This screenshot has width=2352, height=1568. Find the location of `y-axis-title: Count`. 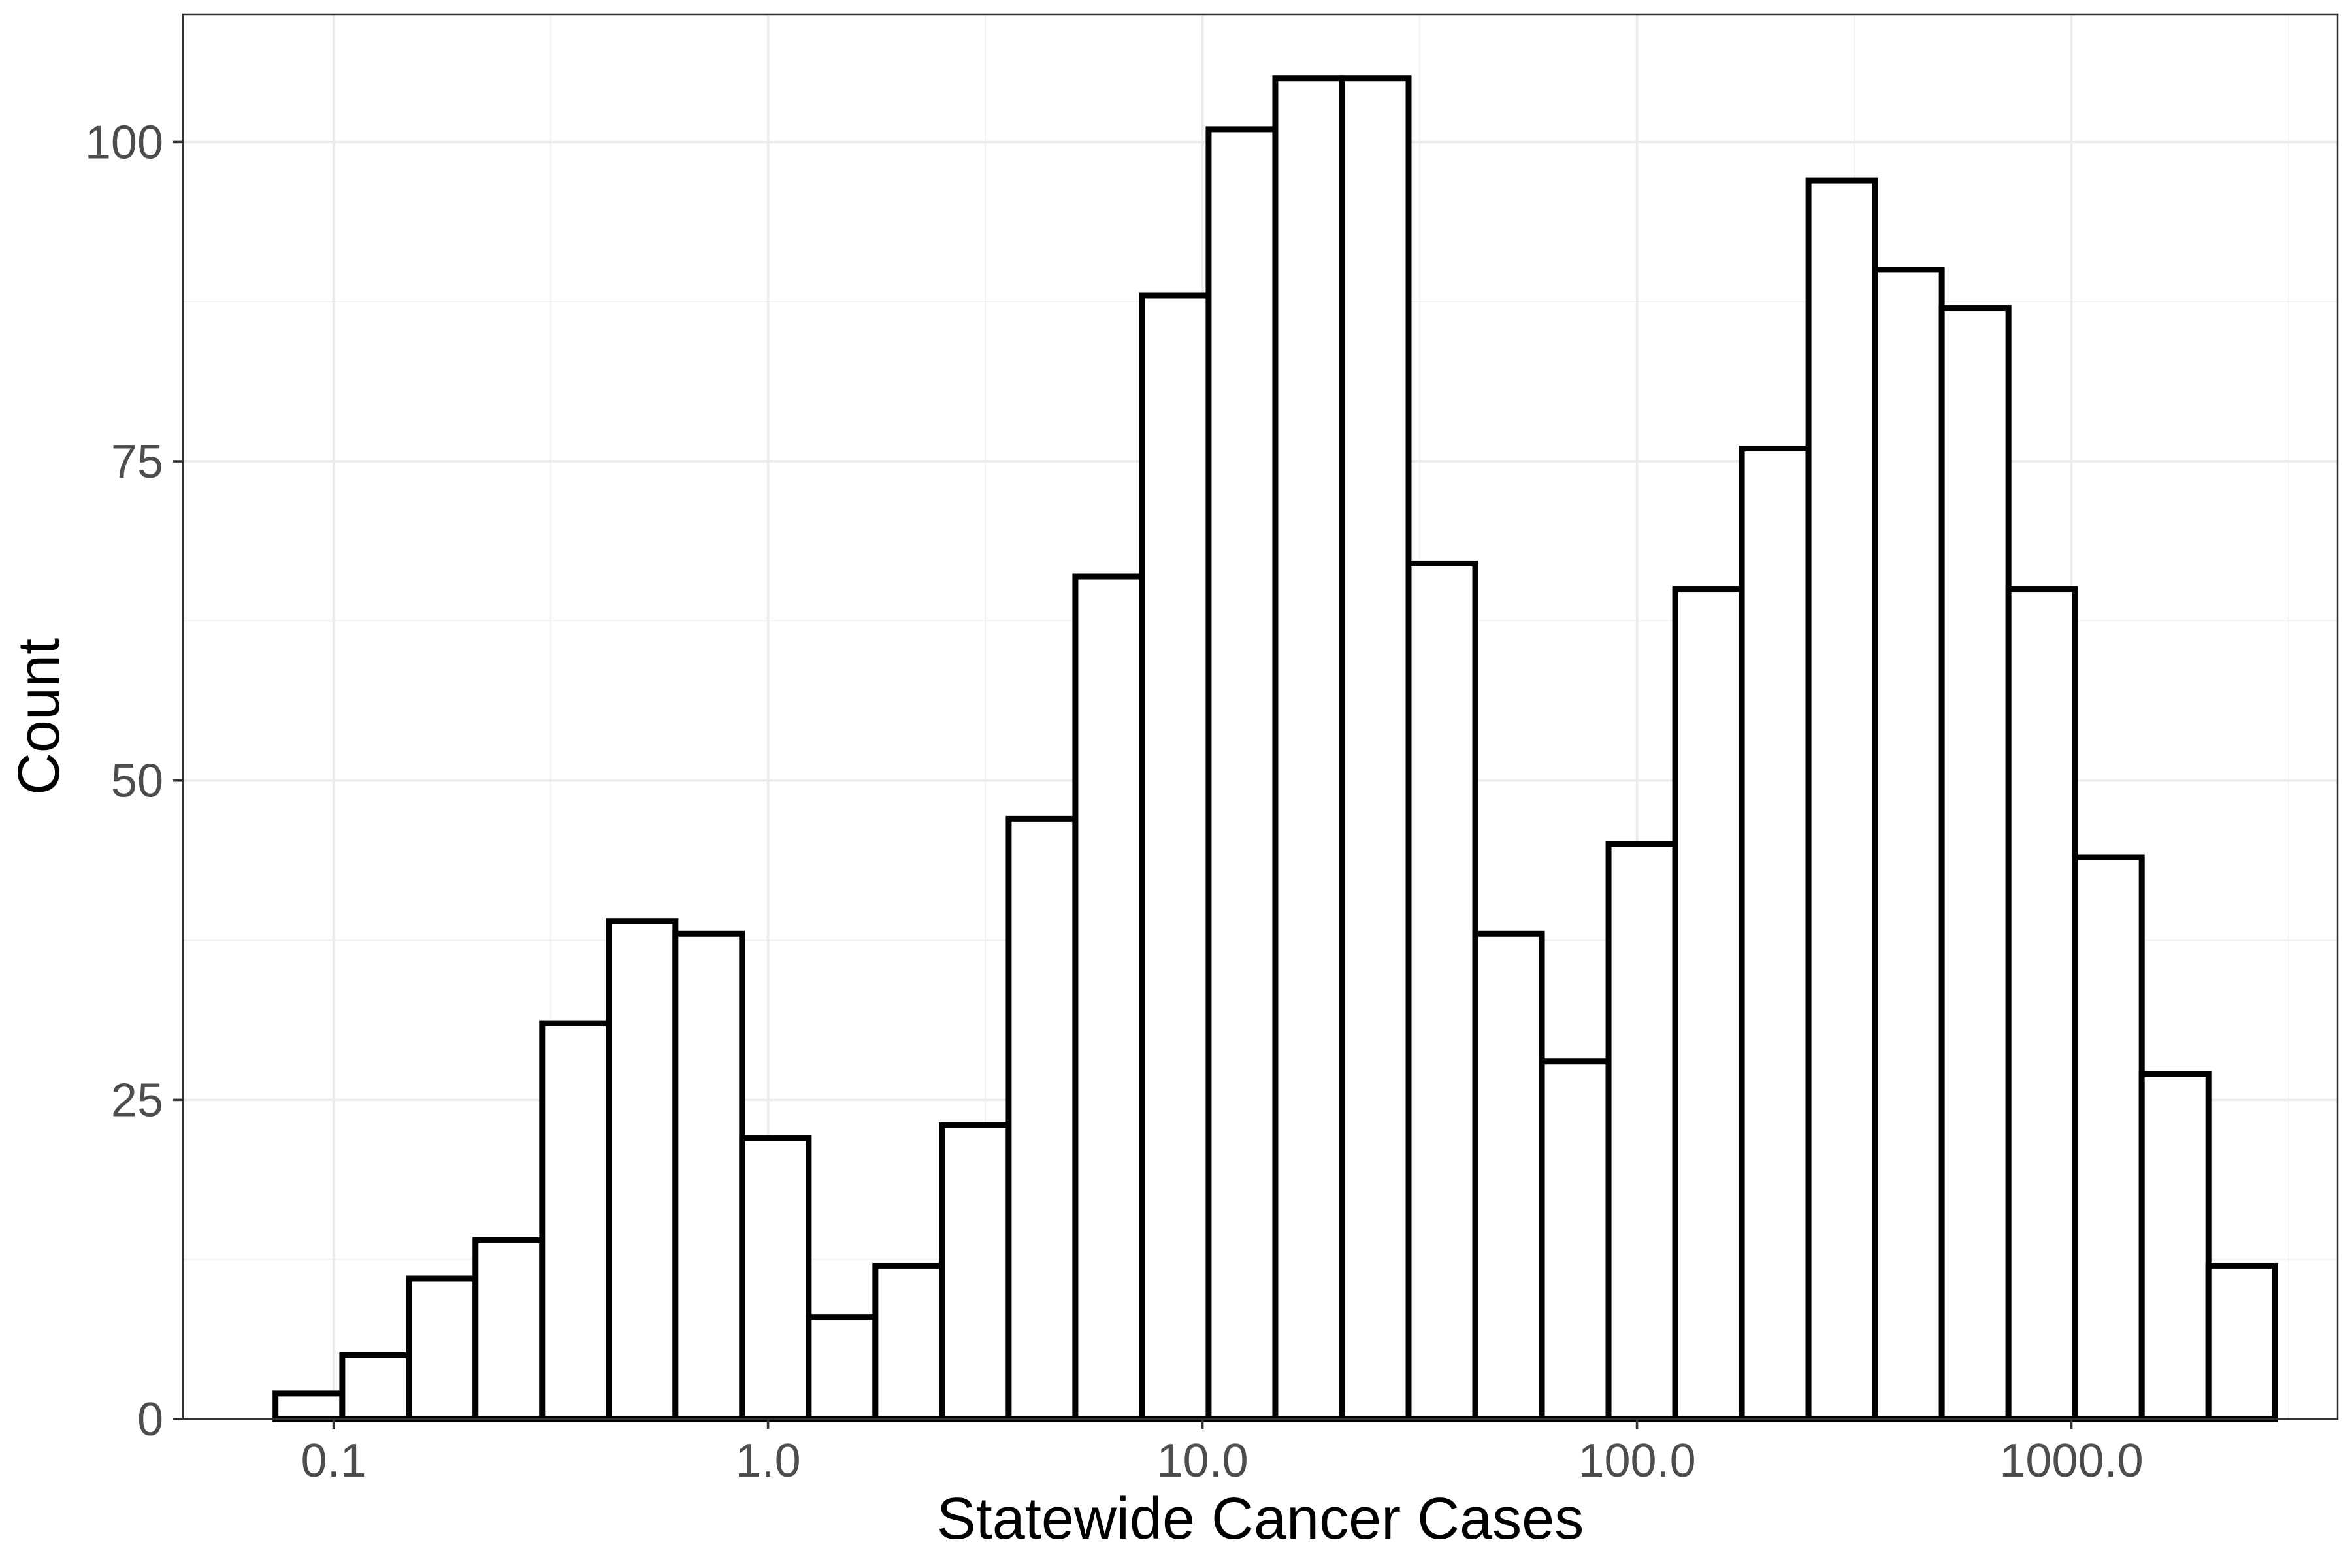

y-axis-title: Count is located at coordinates (39, 716).